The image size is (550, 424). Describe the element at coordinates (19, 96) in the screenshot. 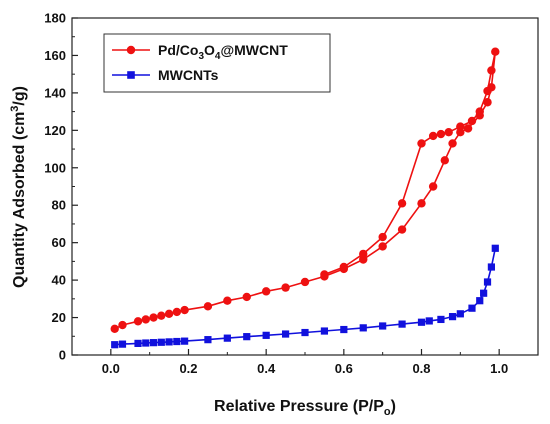

I see `y-axis-title-end: /g)` at that location.